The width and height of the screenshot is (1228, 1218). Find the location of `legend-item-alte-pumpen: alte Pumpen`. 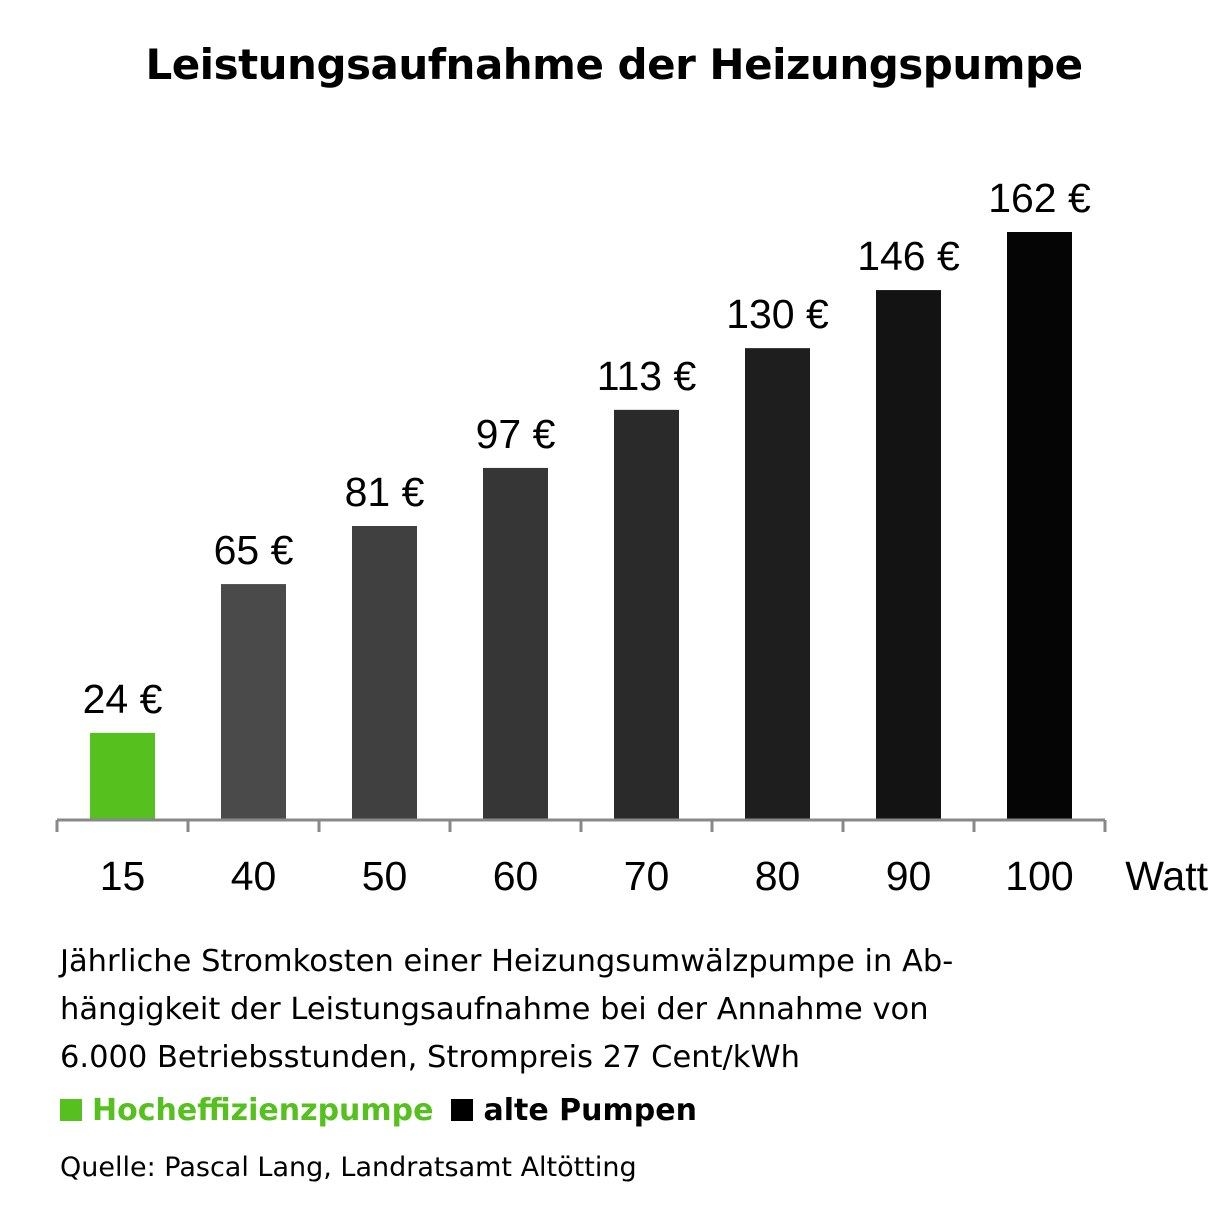

legend-item-alte-pumpen: alte Pumpen is located at coordinates (574, 1110).